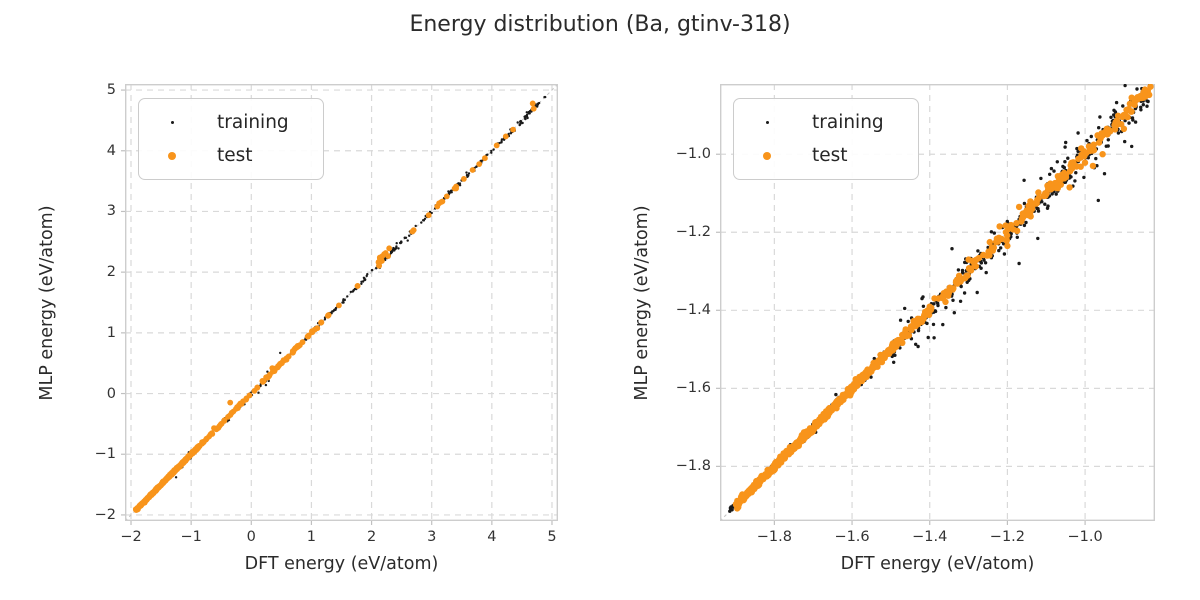 This screenshot has width=1200, height=600. I want to click on y-tick-label: 5, so click(111, 90).